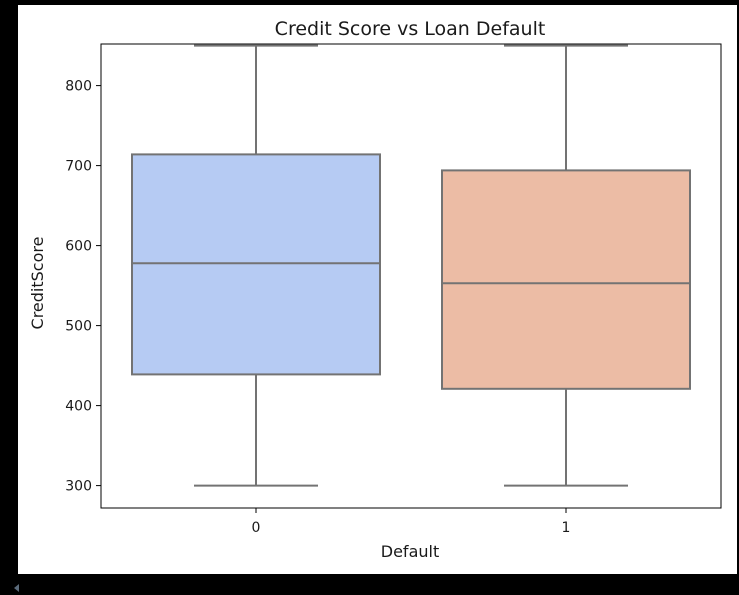  I want to click on x-tick-label: 0, so click(256, 528).